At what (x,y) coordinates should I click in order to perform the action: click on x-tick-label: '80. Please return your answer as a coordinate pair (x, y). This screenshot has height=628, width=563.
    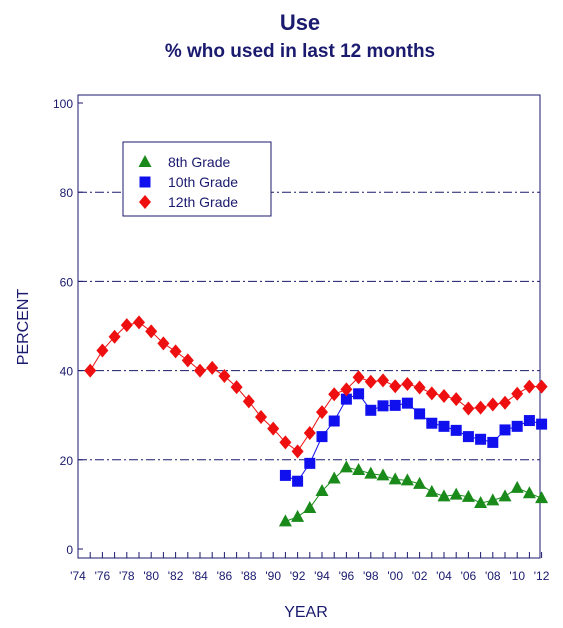
    Looking at the image, I should click on (151, 576).